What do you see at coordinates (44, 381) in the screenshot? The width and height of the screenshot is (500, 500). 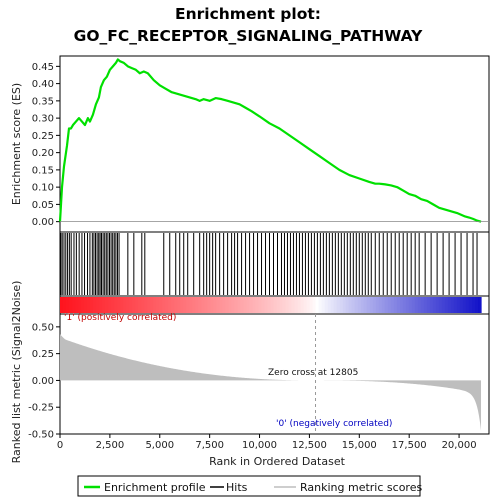 I see `metric-y-ticks: -0.50 -0.25 0.00 0.25 0.50` at bounding box center [44, 381].